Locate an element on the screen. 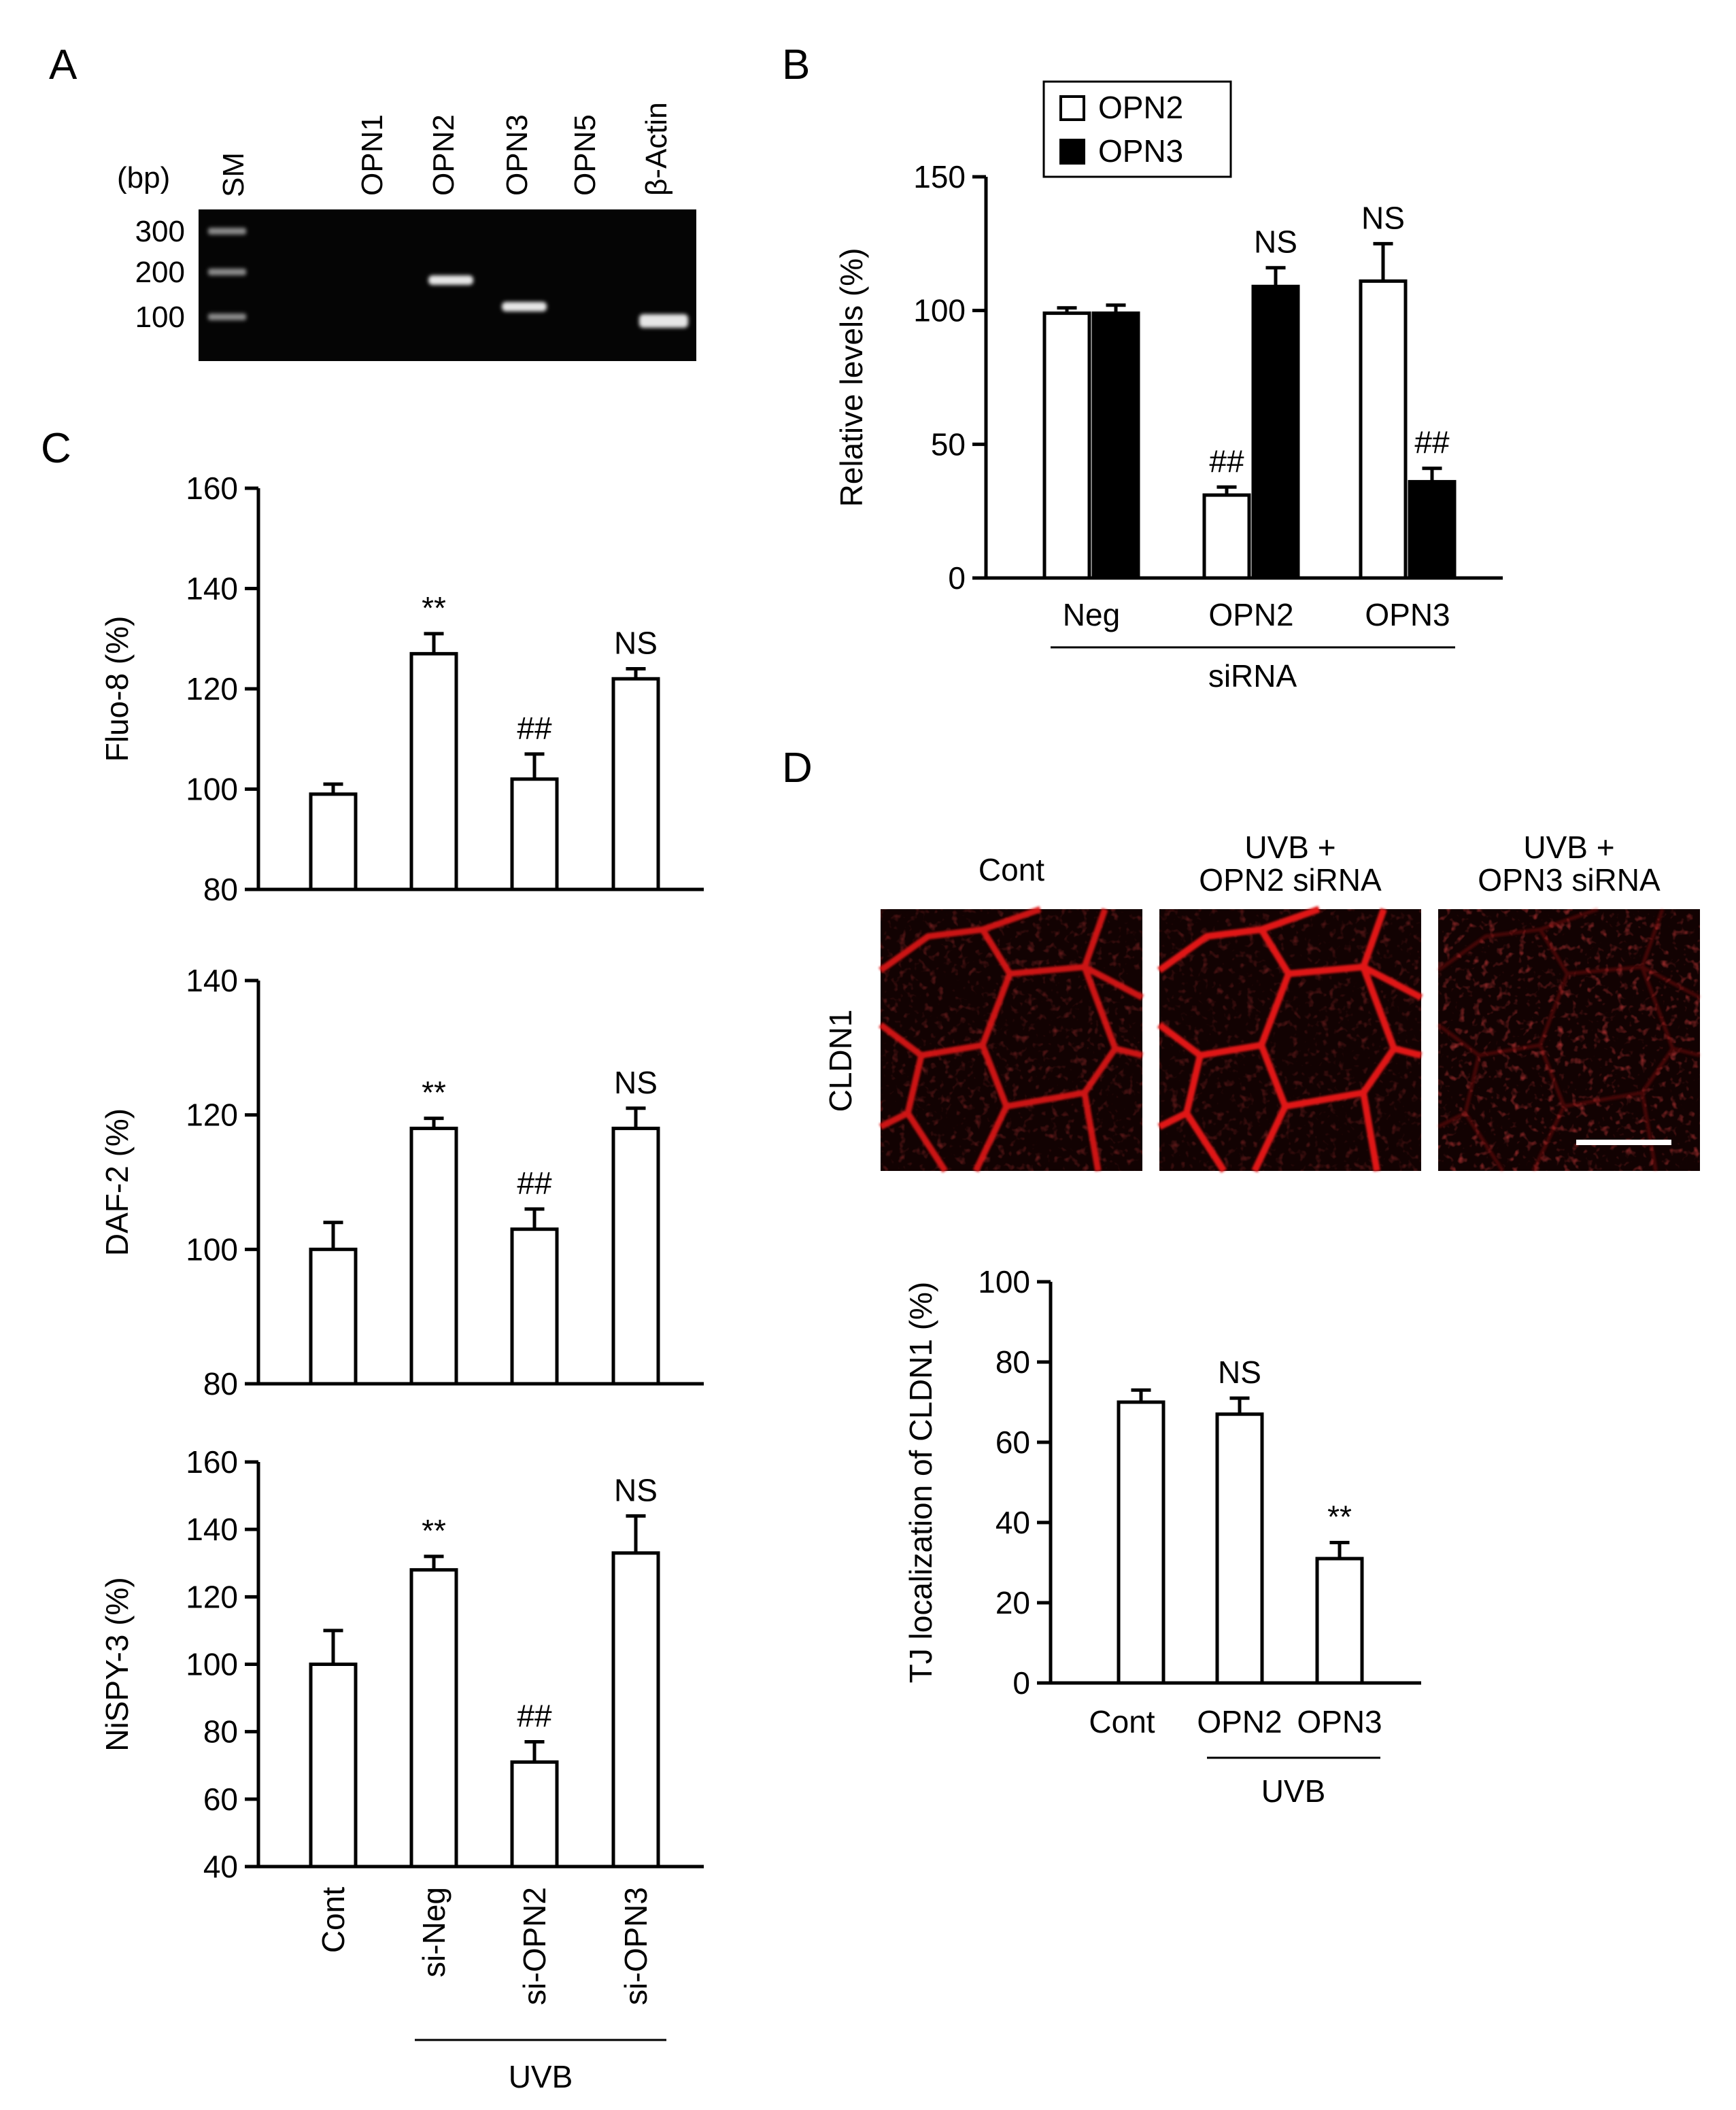 Image resolution: width=1736 pixels, height=2110 pixels. gel-image is located at coordinates (447, 285).